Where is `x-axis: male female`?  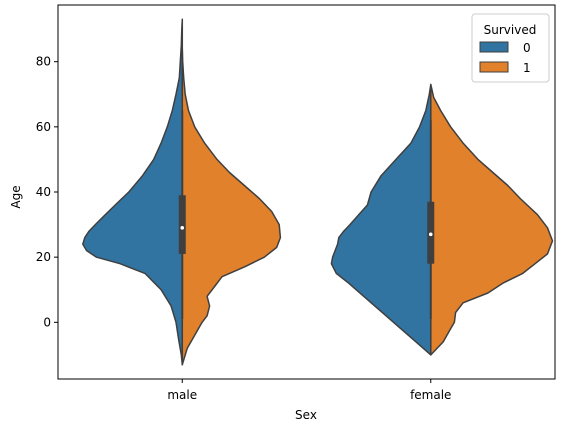
x-axis: male female is located at coordinates (309, 390).